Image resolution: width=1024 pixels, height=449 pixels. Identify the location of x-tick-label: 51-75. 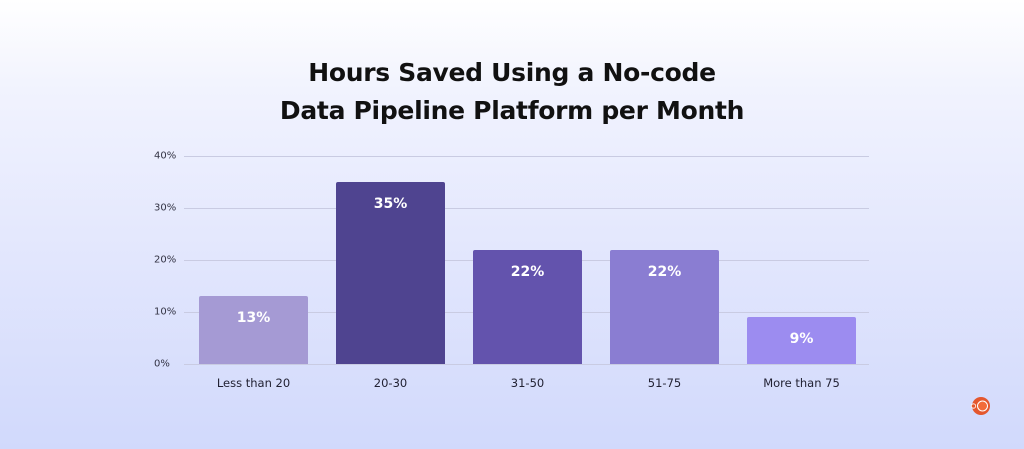
(664, 383).